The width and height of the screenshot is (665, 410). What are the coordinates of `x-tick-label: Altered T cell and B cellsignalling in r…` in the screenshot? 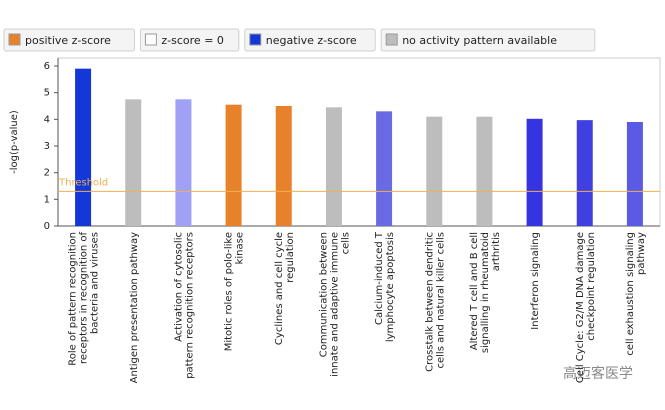 It's located at (485, 292).